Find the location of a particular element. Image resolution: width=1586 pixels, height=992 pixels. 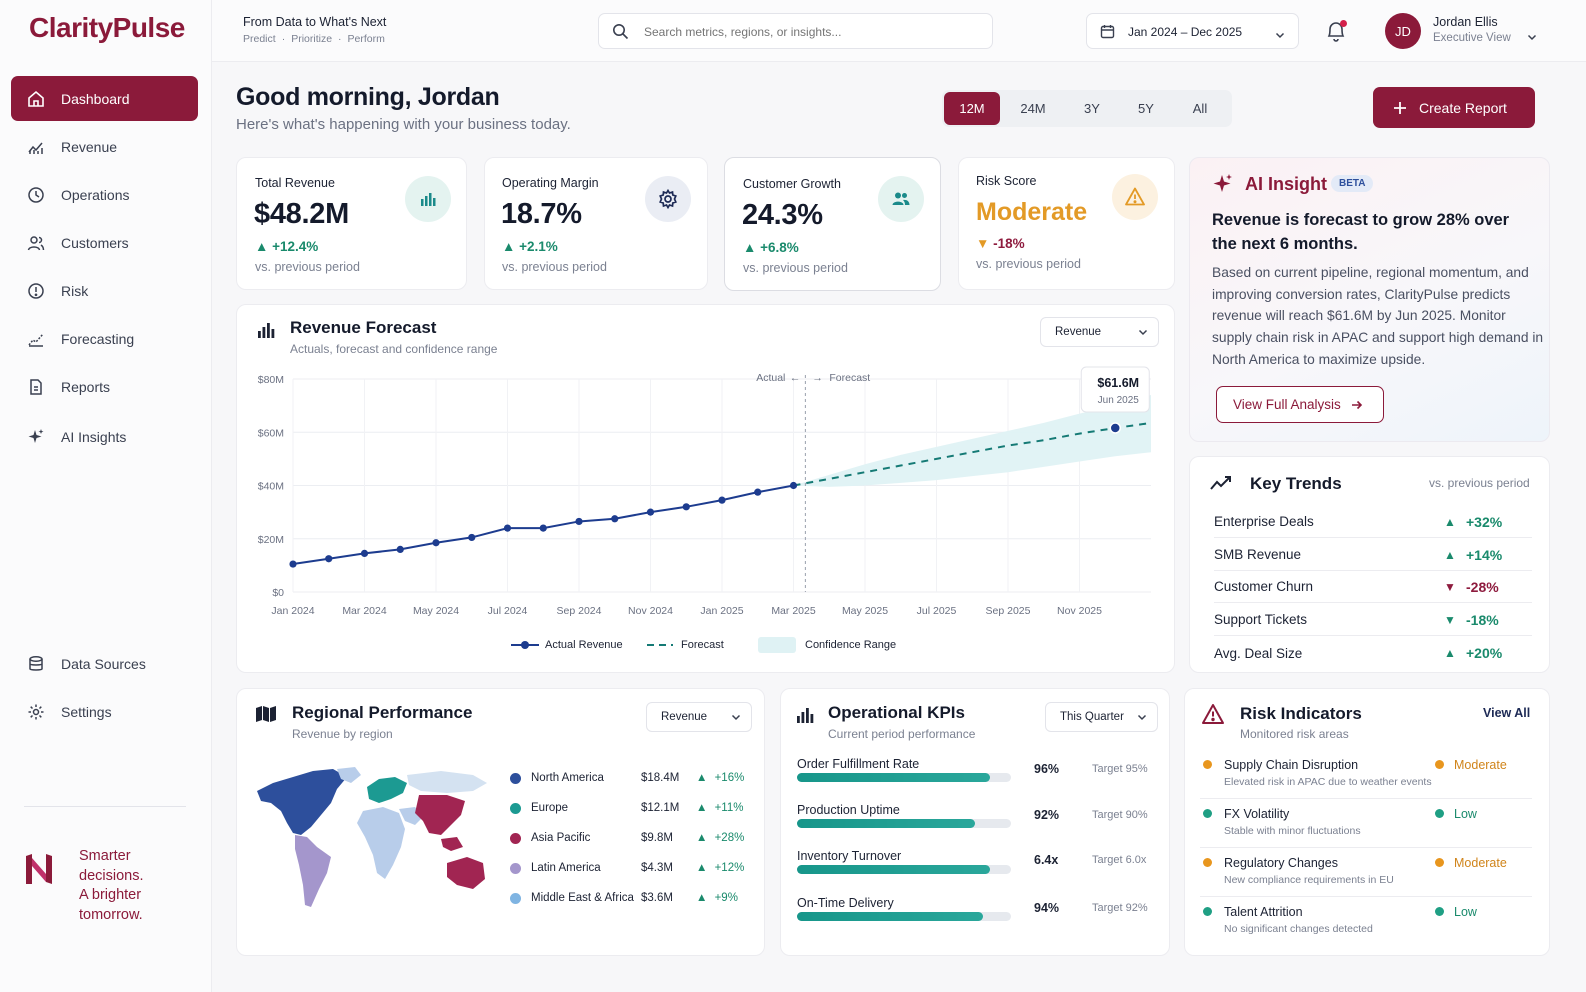

trend-value: -18% is located at coordinates (1482, 619).